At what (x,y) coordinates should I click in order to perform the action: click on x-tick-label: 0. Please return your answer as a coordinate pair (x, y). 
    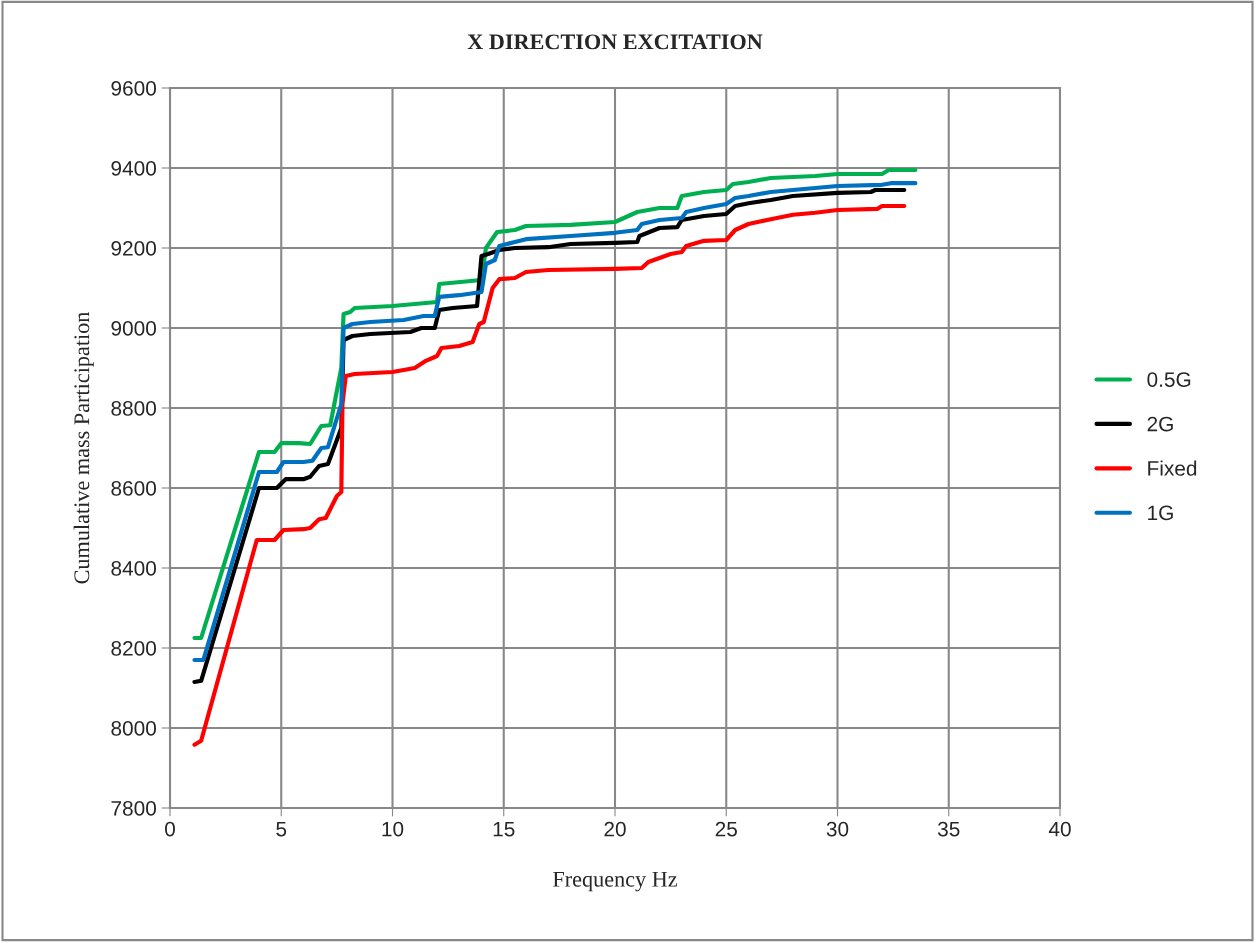
    Looking at the image, I should click on (170, 829).